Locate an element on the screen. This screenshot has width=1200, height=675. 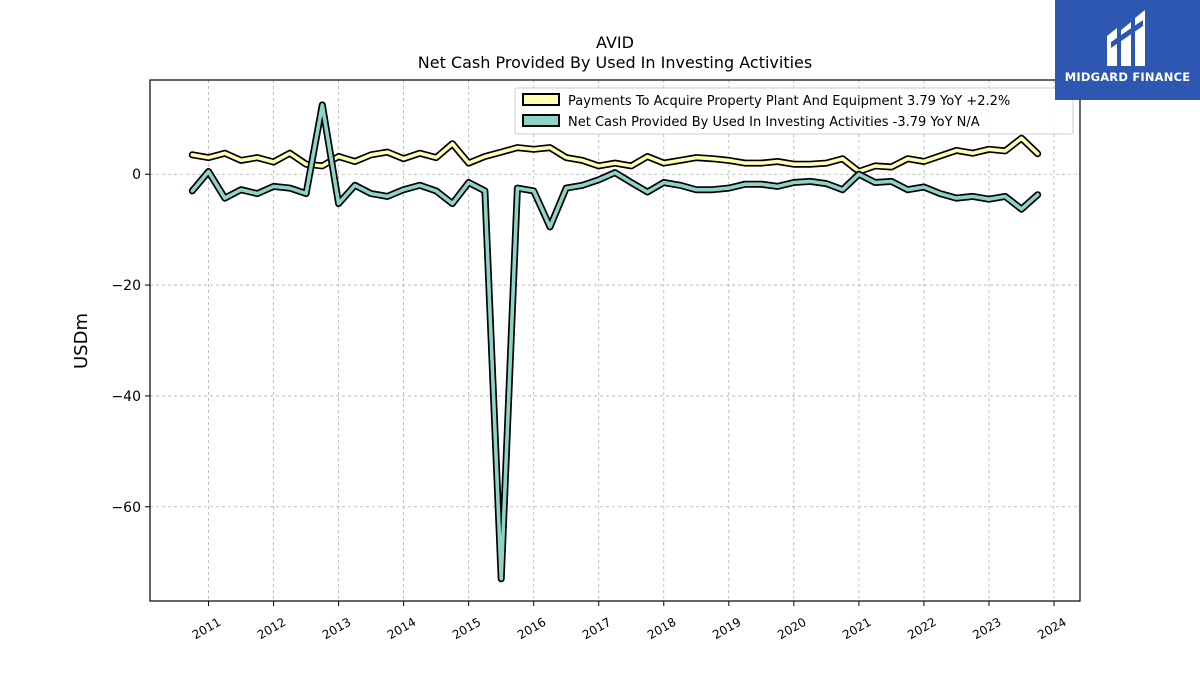
logo-mark-icon is located at coordinates (1126, 38).